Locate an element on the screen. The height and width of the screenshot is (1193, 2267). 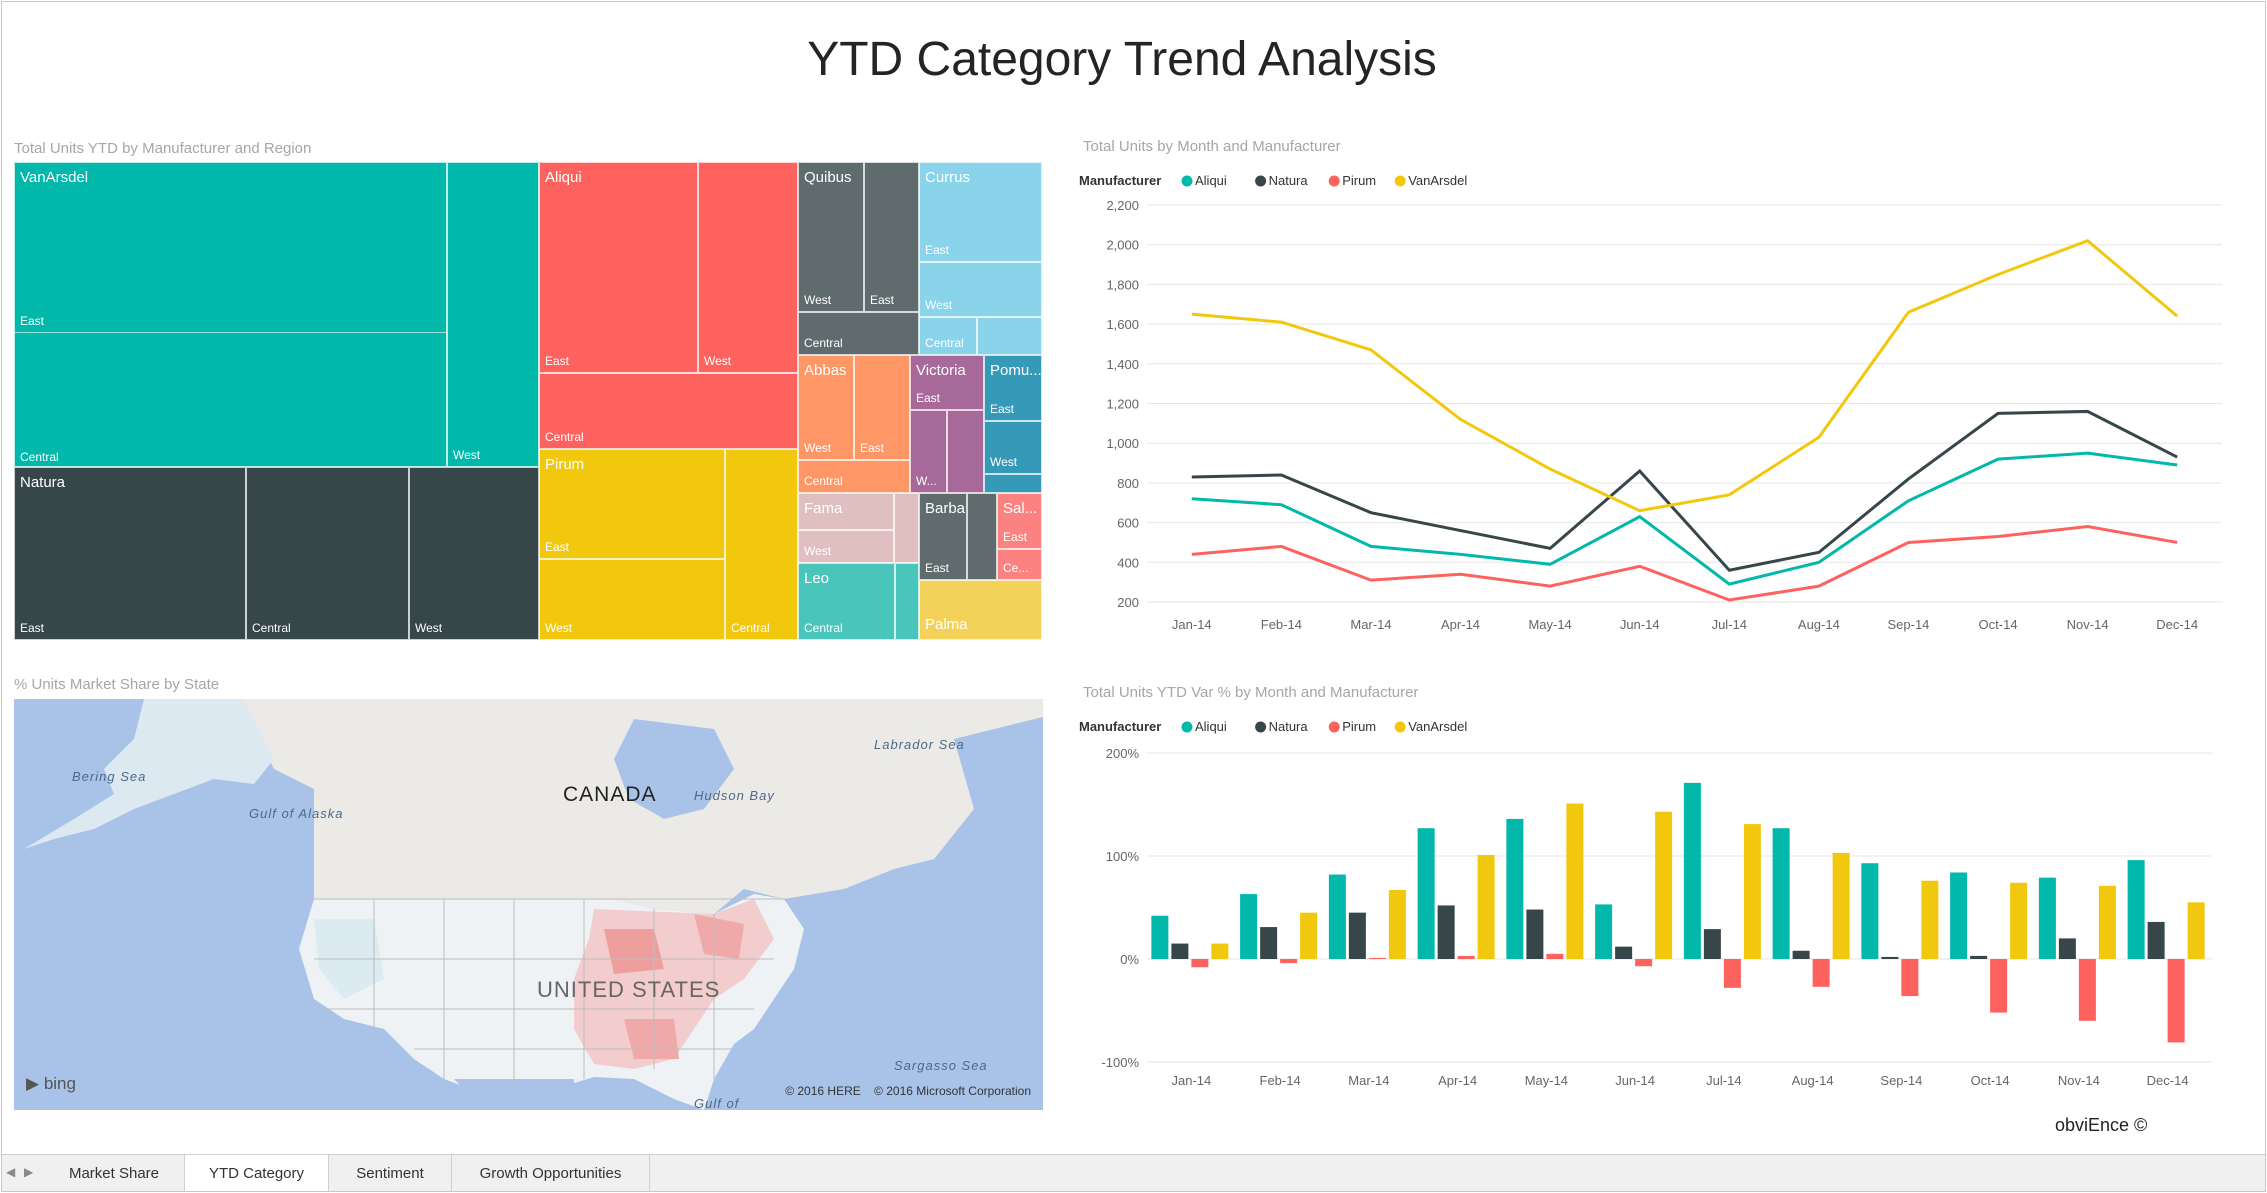
treemap-tile-abbas-east: East is located at coordinates (882, 407).